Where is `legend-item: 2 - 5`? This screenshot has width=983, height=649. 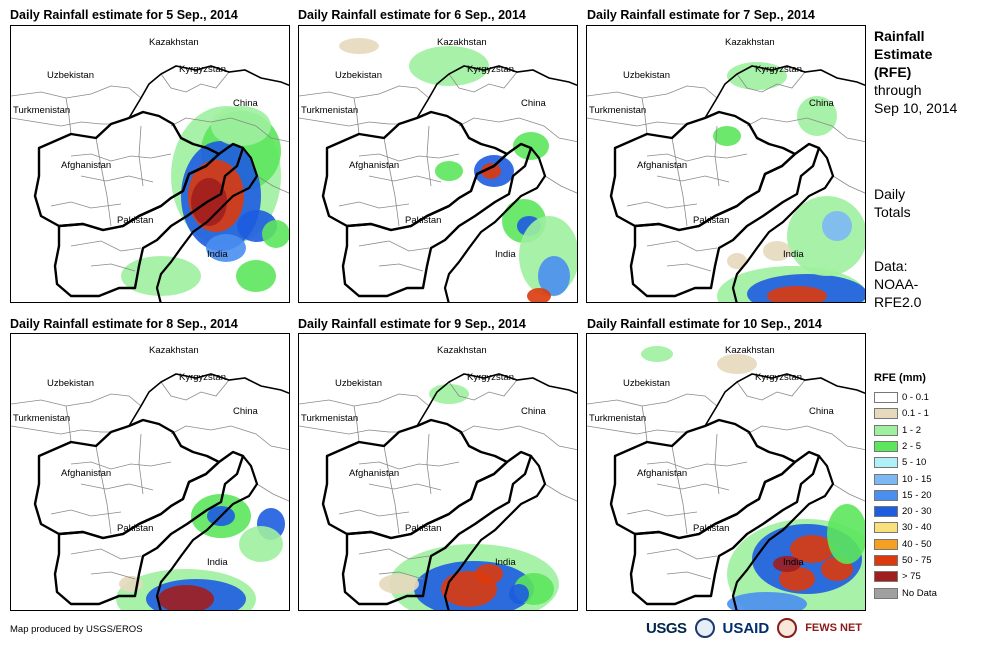
legend-item: 2 - 5 is located at coordinates (897, 446).